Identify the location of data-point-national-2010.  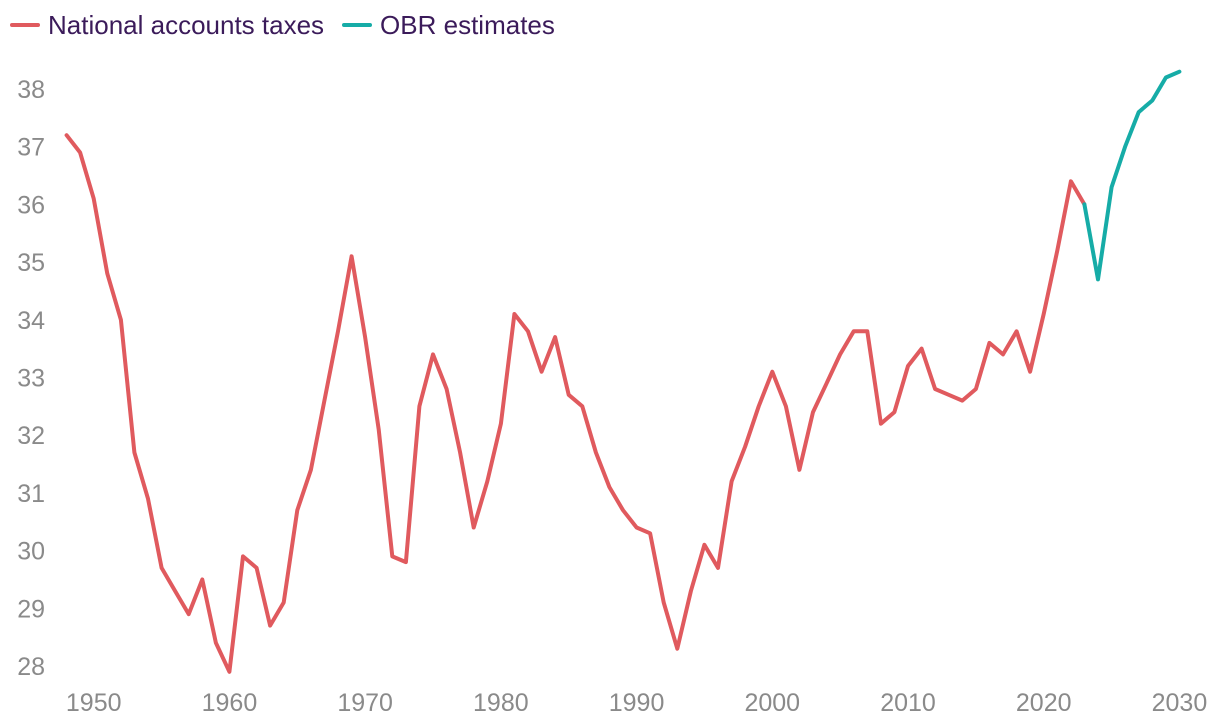
(908, 366).